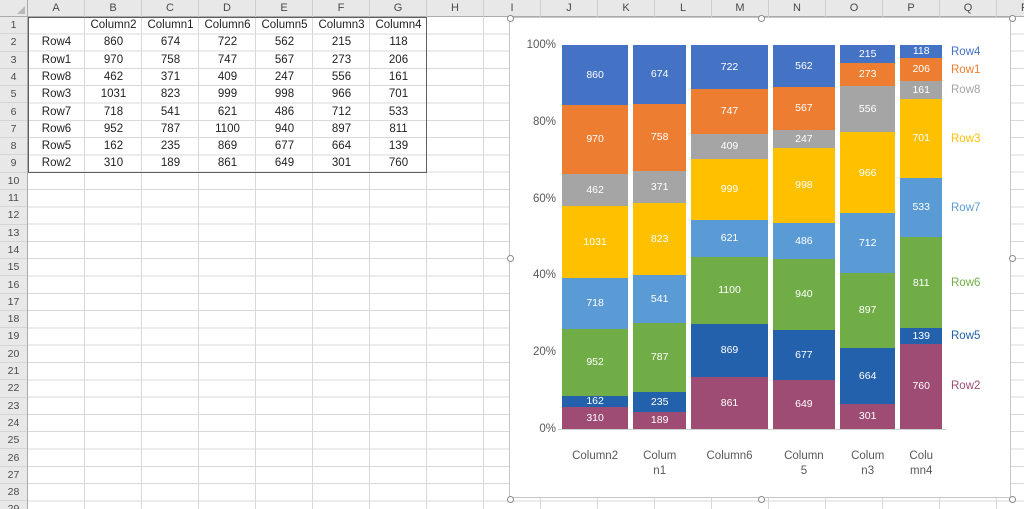 This screenshot has width=1024, height=509. I want to click on table-value-cell: 541, so click(170, 111).